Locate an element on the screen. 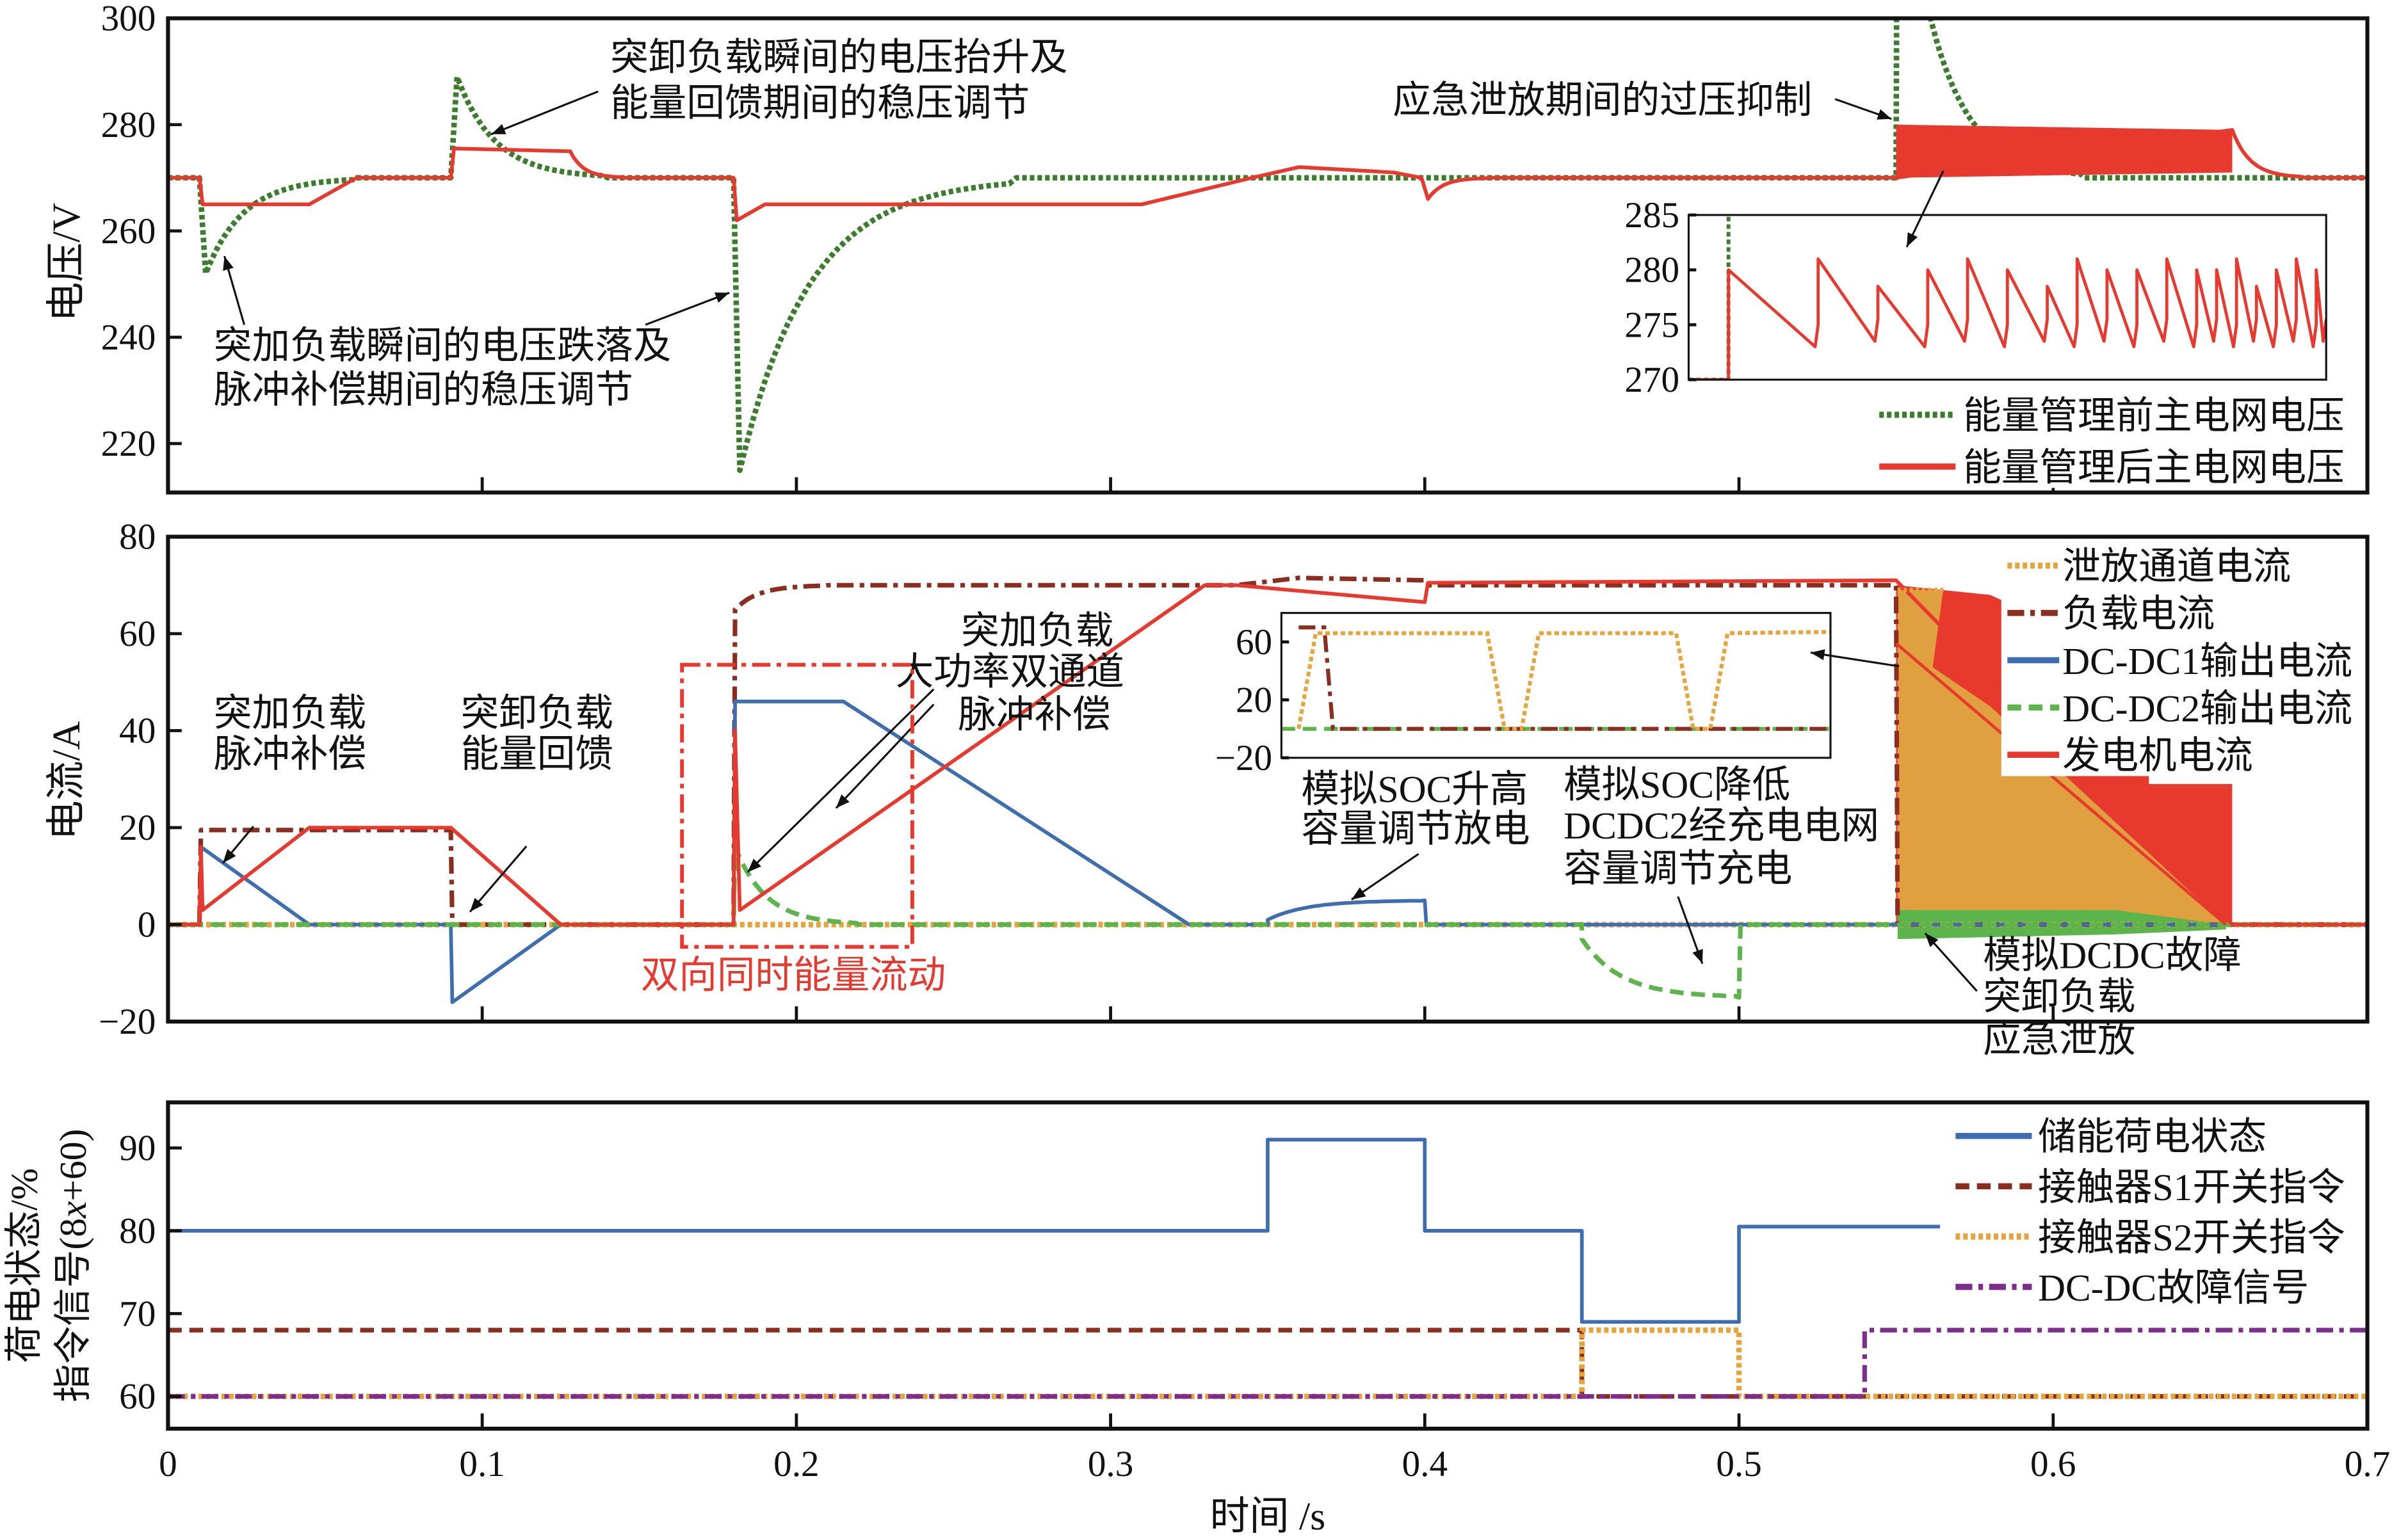 The height and width of the screenshot is (1540, 2392). annotation-text: 容量调节放电 is located at coordinates (1415, 829).